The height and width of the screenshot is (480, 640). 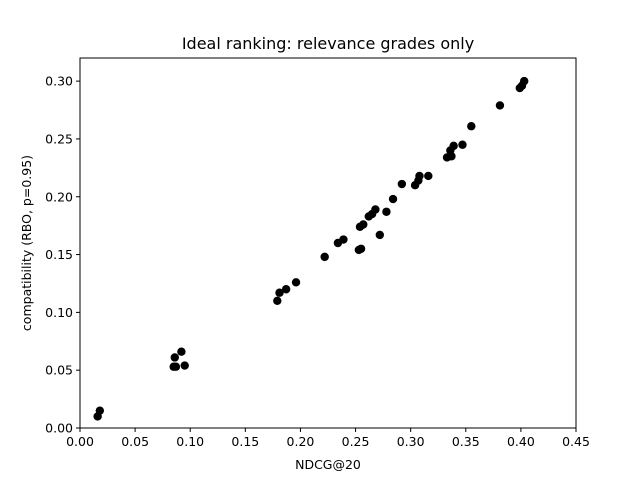 What do you see at coordinates (59, 254) in the screenshot?
I see `y-tick-label: 0.15` at bounding box center [59, 254].